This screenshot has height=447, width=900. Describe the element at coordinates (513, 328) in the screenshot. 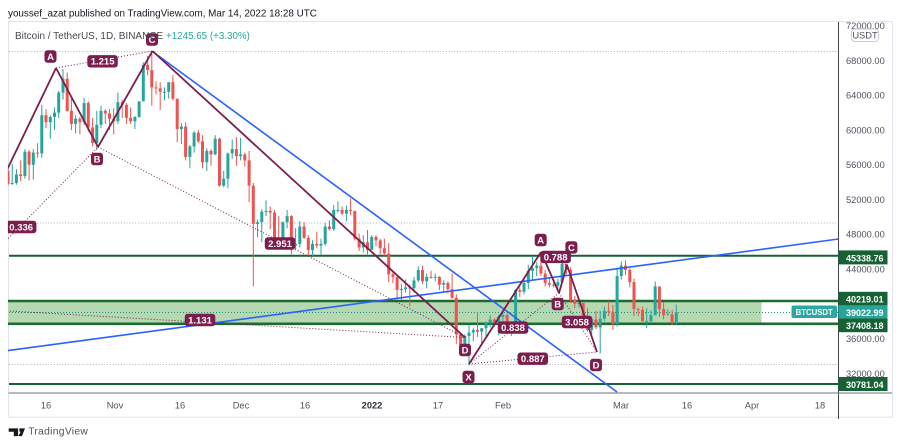

I see `svg-text: 0.838` at that location.